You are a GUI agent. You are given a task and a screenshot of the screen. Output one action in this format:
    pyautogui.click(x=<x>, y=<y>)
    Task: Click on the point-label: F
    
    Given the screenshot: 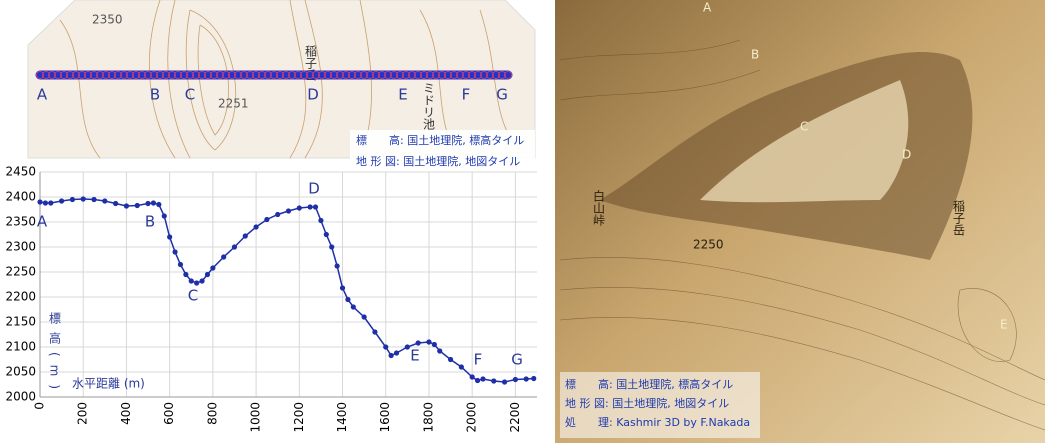 What is the action you would take?
    pyautogui.click(x=478, y=360)
    